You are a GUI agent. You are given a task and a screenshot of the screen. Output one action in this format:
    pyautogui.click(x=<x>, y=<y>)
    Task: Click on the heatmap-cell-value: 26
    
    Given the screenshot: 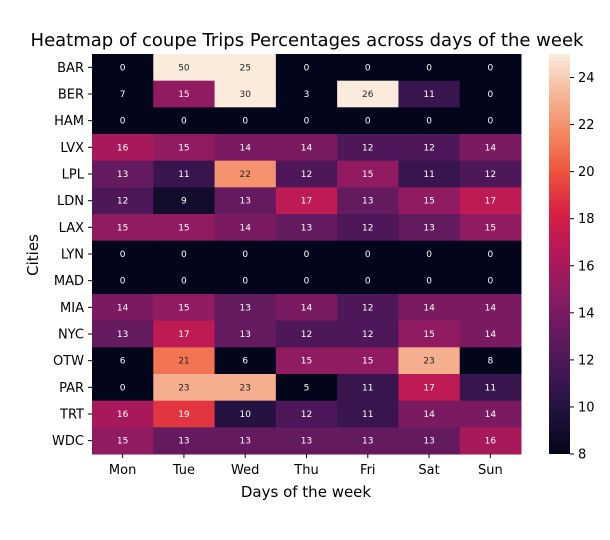 What is the action you would take?
    pyautogui.click(x=368, y=95)
    